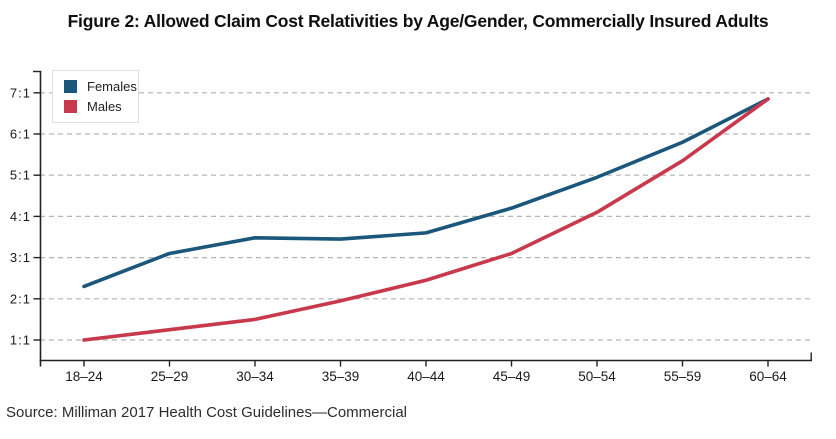 This screenshot has width=836, height=439. I want to click on y-tick-label: 2:1, so click(20, 298).